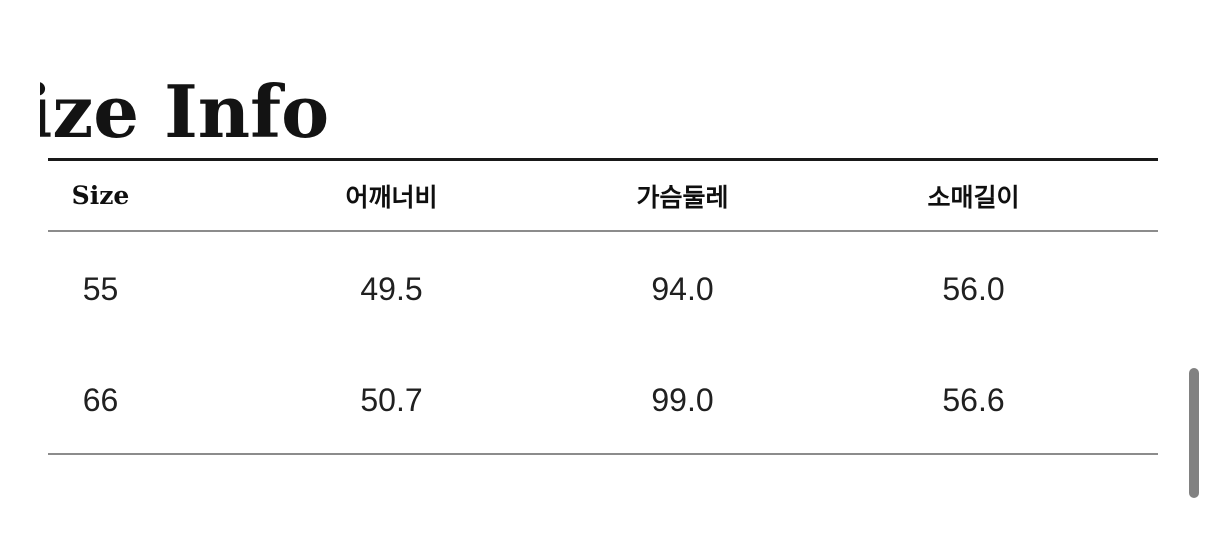  Describe the element at coordinates (100, 195) in the screenshot. I see `column-header-size: Size` at that location.